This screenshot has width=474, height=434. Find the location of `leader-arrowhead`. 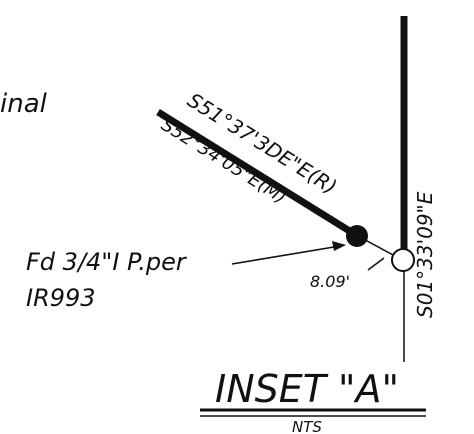

leader-arrowhead is located at coordinates (339, 246).